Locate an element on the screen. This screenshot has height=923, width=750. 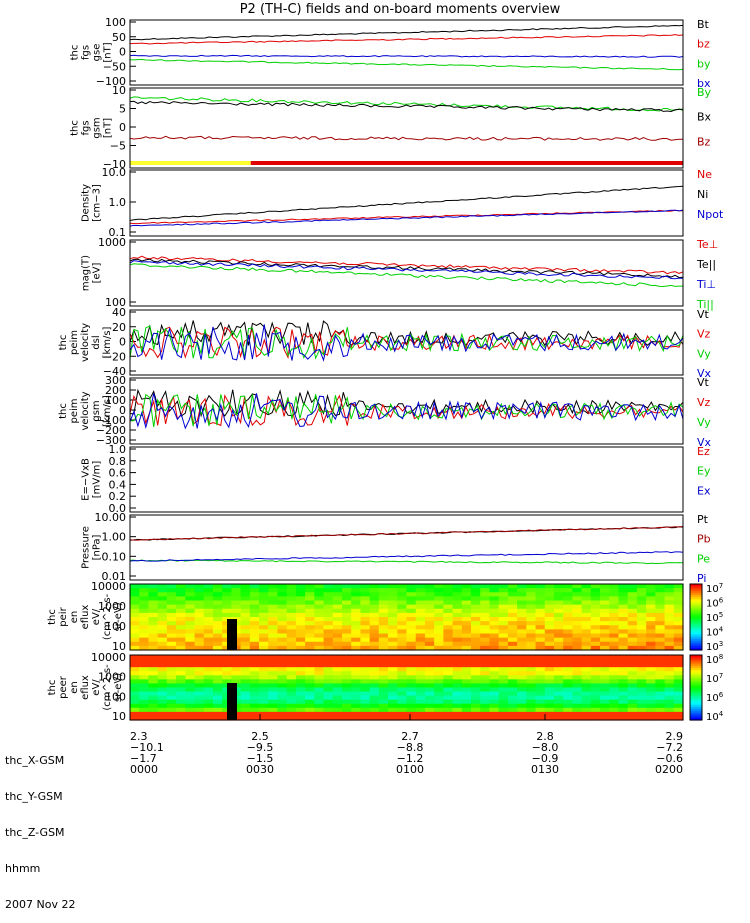
ytick-label: 1000 is located at coordinates (112, 606).